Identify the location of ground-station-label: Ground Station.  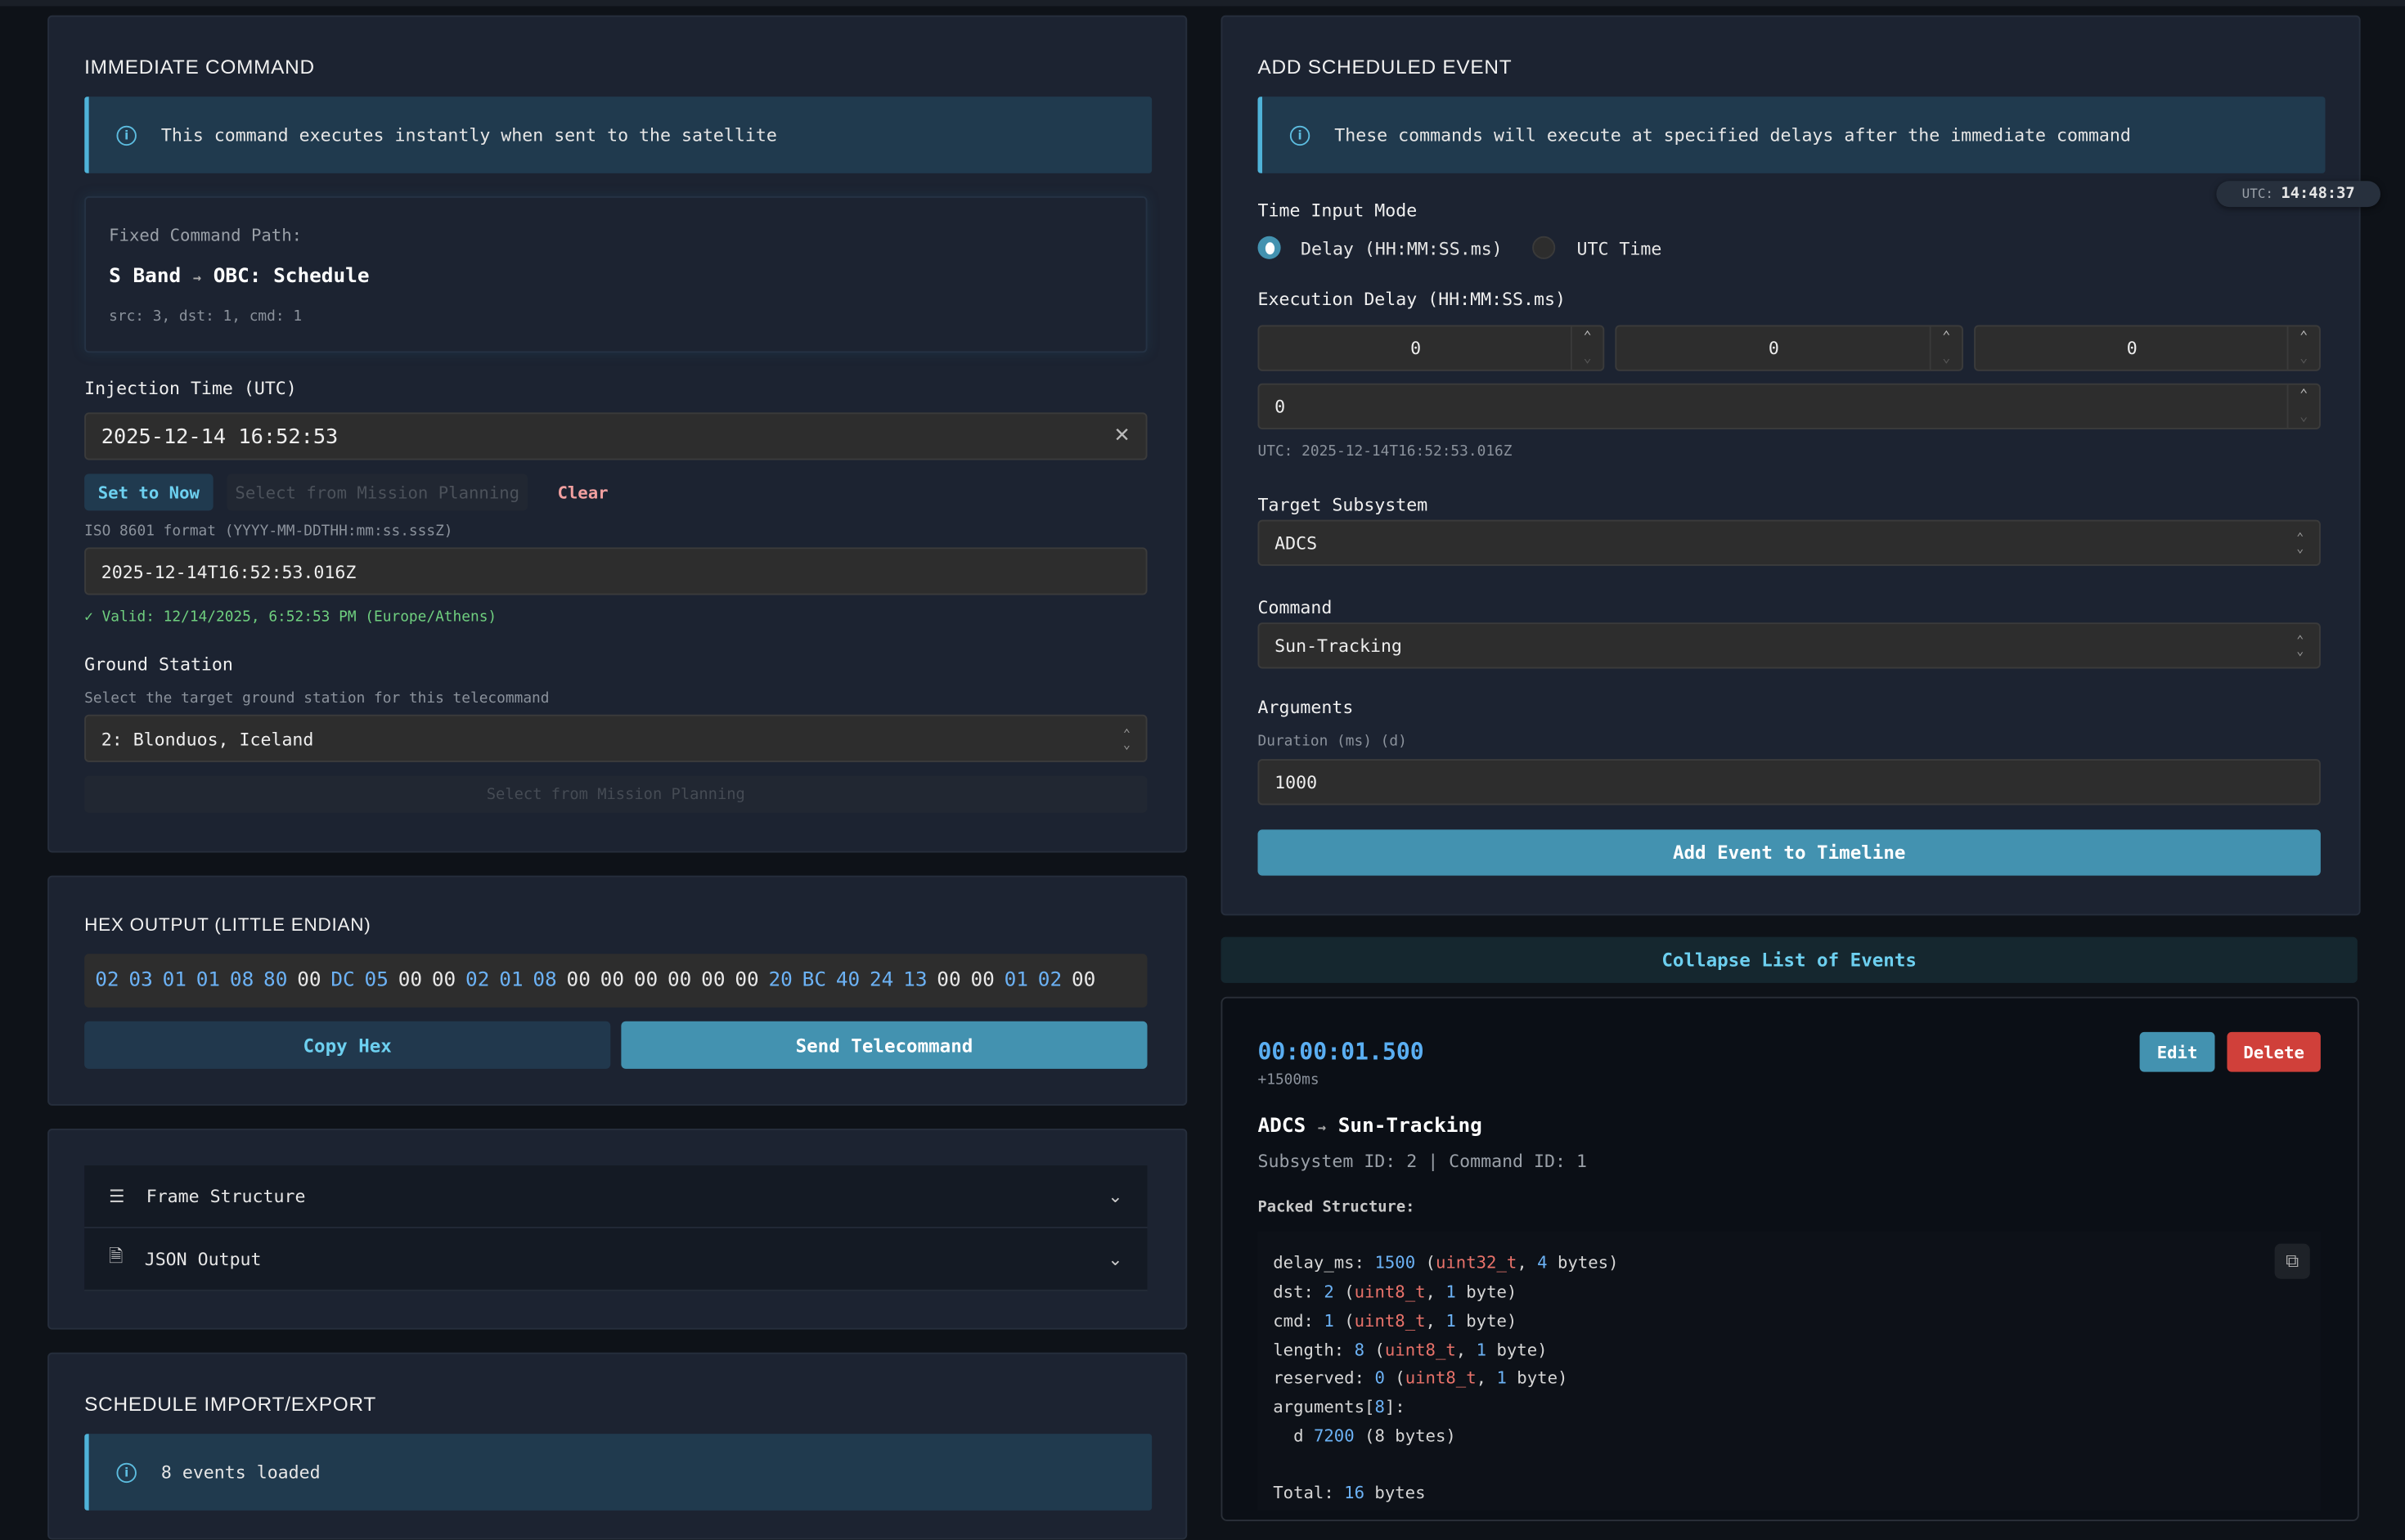
(158, 664).